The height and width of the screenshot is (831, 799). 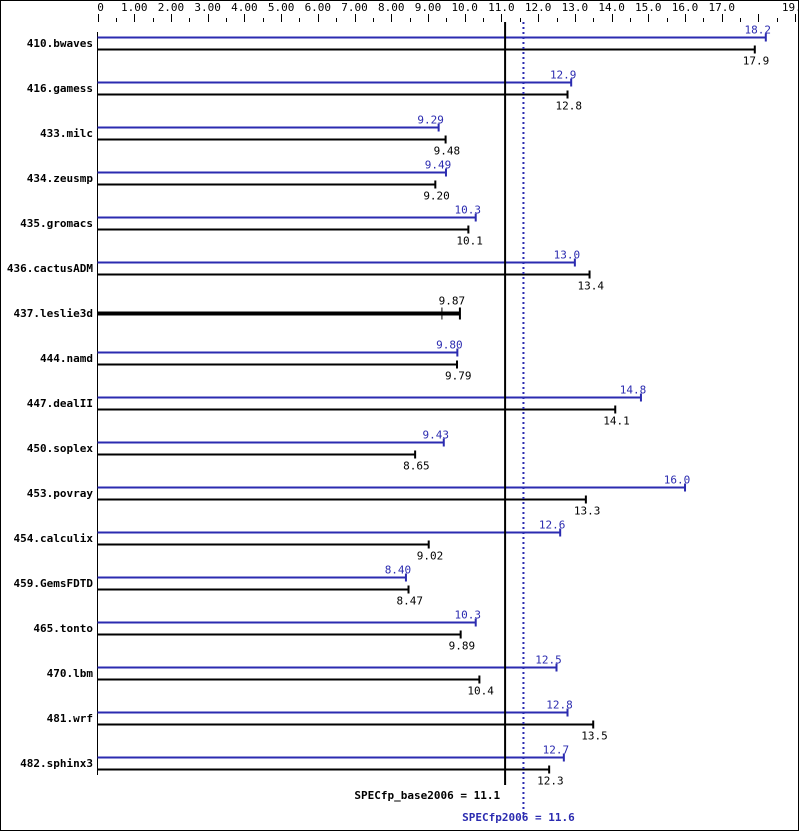 I want to click on peak-value-label: 12.5, so click(x=548, y=660).